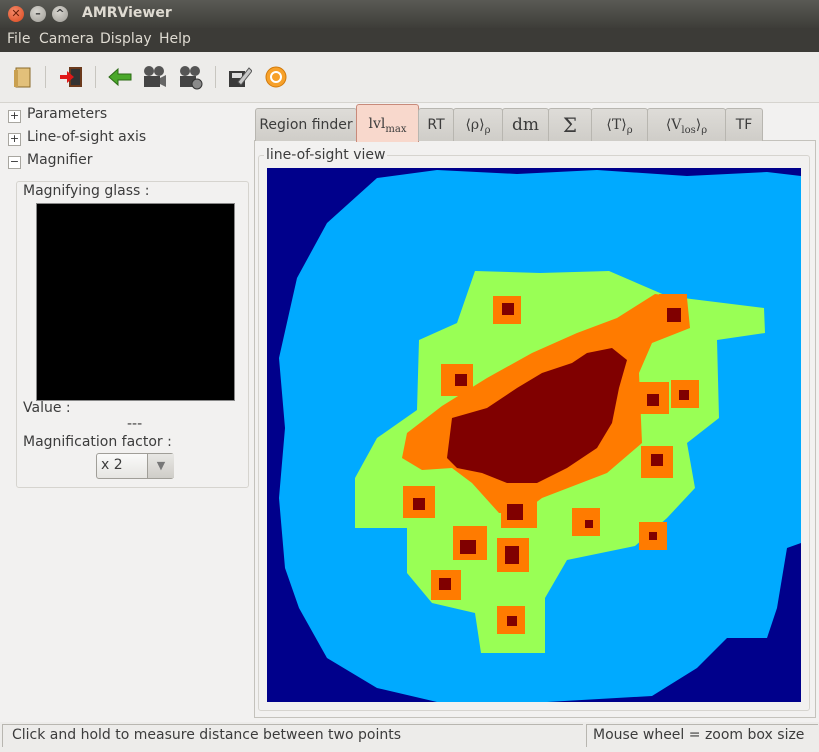 The height and width of the screenshot is (752, 819). What do you see at coordinates (377, 124) in the screenshot?
I see `tab-label: lvl` at bounding box center [377, 124].